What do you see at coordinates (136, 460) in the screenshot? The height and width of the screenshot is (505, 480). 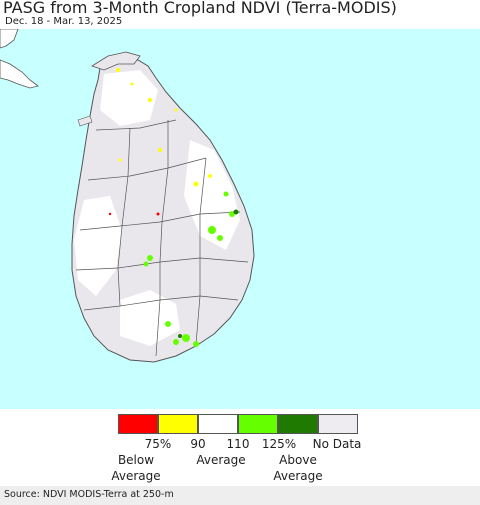 I see `legend-below-line1: Below` at bounding box center [136, 460].